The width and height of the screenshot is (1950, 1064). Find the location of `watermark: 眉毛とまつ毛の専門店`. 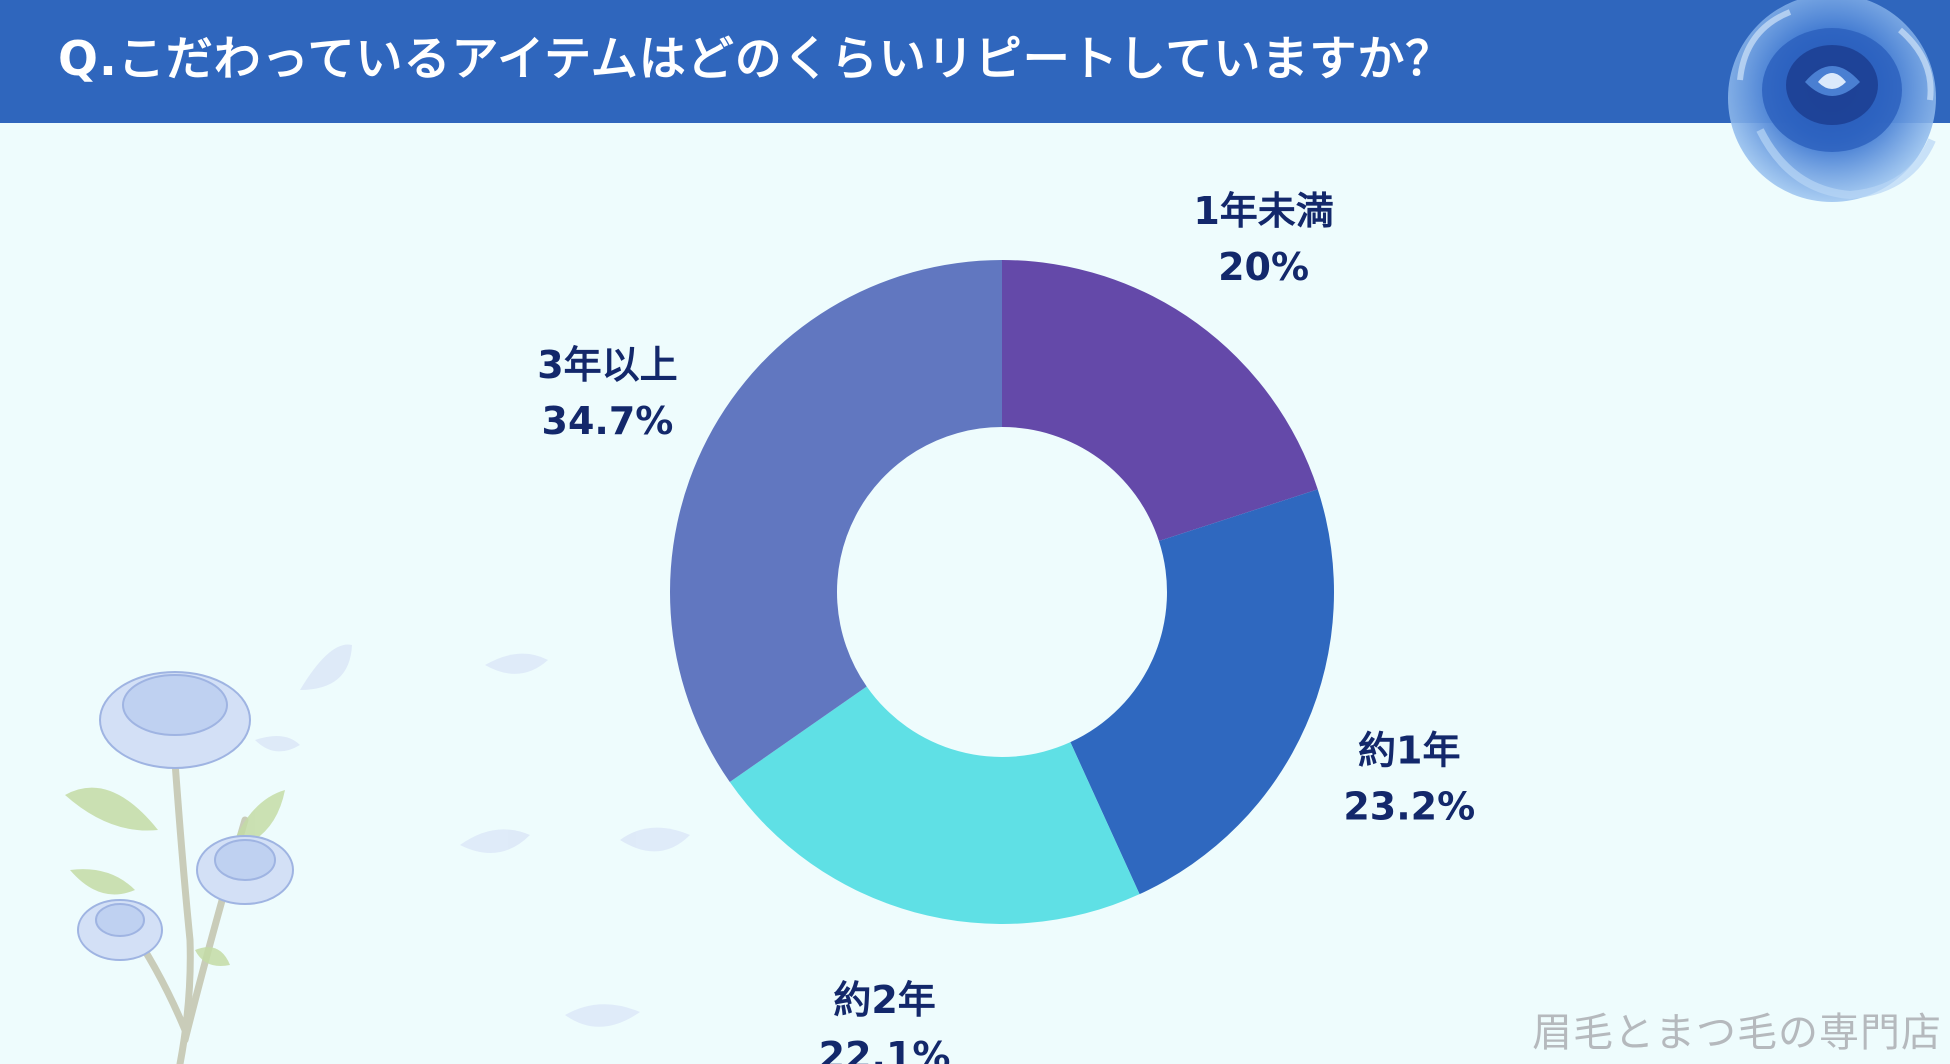

watermark: 眉毛とまつ毛の専門店 is located at coordinates (1737, 1033).